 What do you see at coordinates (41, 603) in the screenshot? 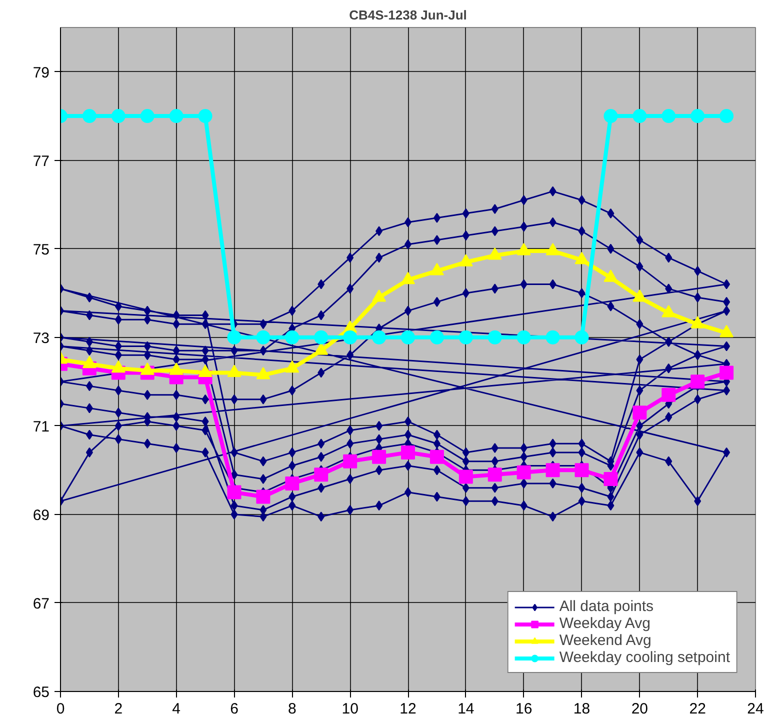
I see `y-tick-label: 67` at bounding box center [41, 603].